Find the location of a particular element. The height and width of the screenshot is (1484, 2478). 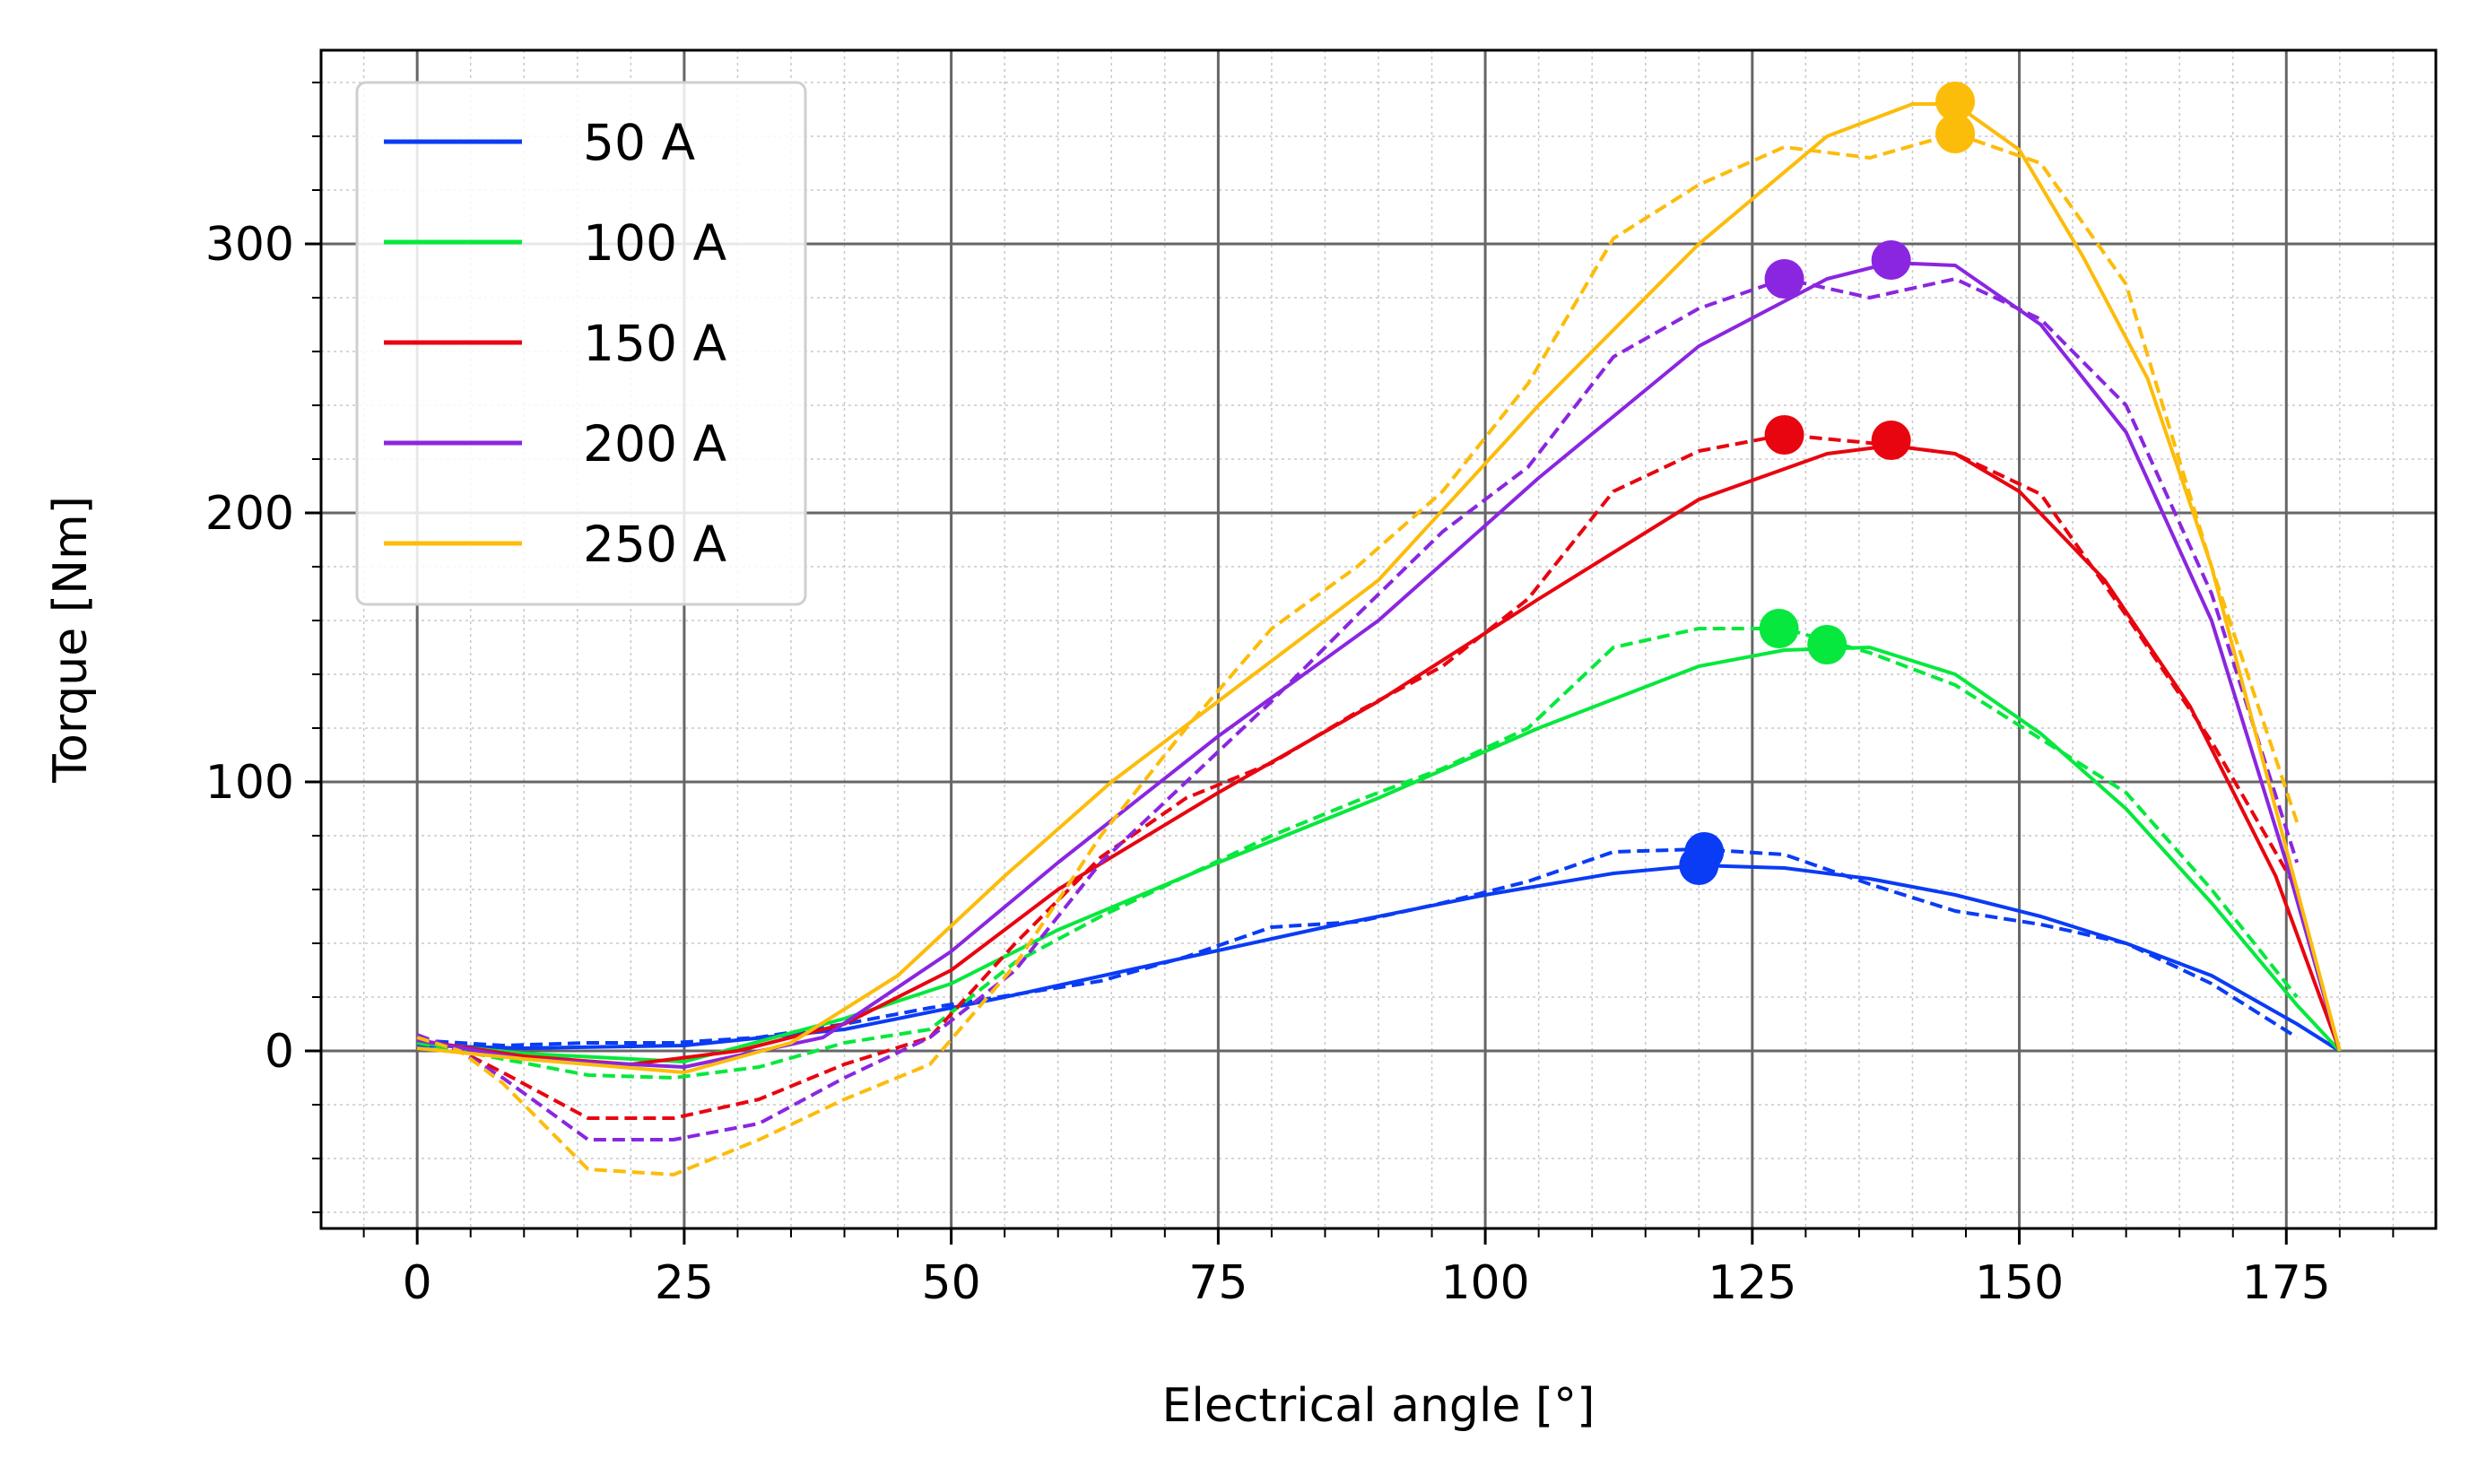

y-tick-label: 0 is located at coordinates (279, 1052).